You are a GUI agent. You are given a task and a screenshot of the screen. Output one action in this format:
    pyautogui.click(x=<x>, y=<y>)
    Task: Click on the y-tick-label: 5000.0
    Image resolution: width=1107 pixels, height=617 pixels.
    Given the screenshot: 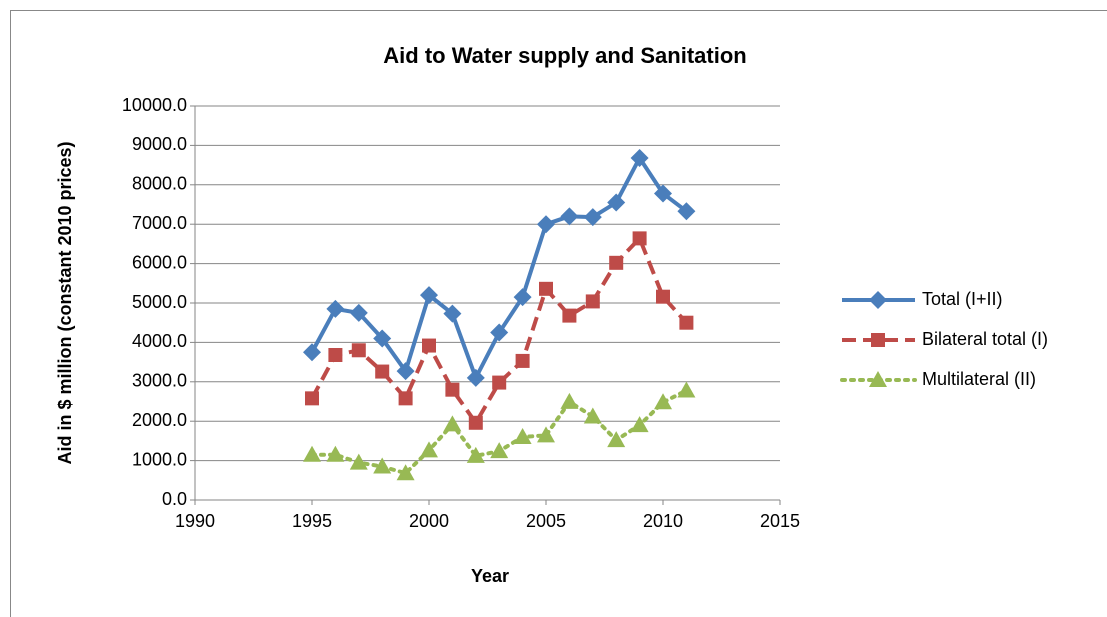 What is the action you would take?
    pyautogui.click(x=159, y=302)
    